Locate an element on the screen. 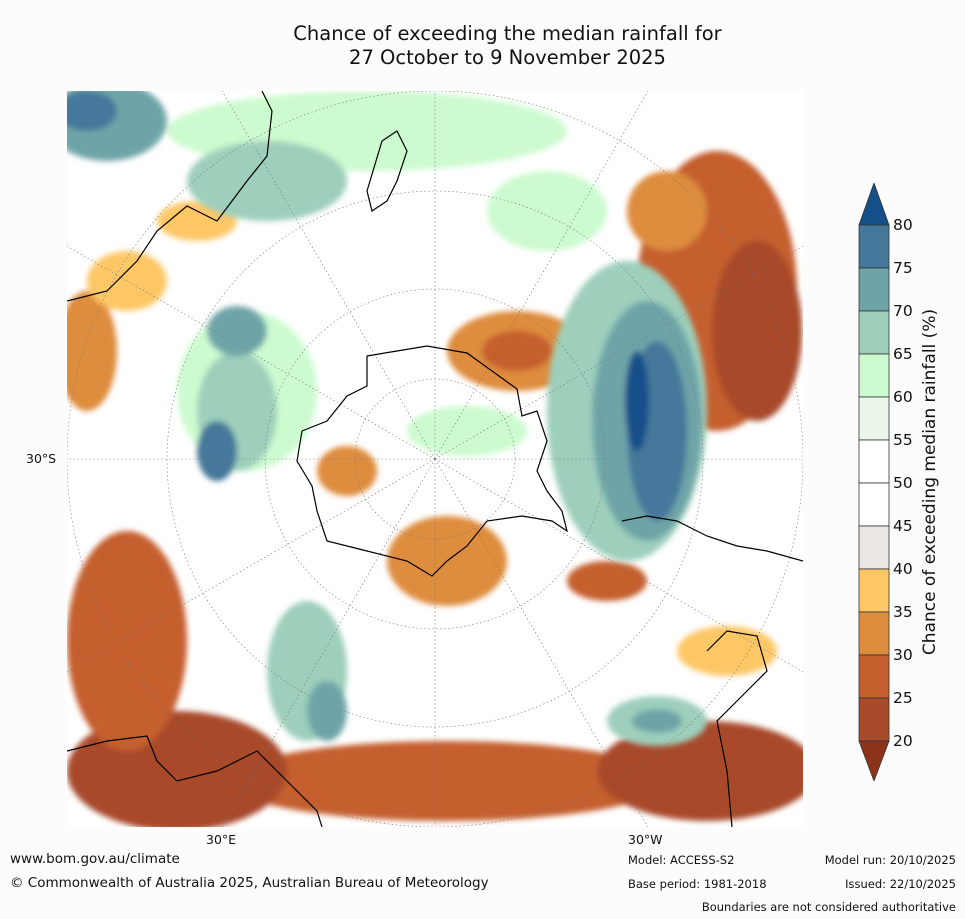  new-zealand-coast is located at coordinates (387, 171).